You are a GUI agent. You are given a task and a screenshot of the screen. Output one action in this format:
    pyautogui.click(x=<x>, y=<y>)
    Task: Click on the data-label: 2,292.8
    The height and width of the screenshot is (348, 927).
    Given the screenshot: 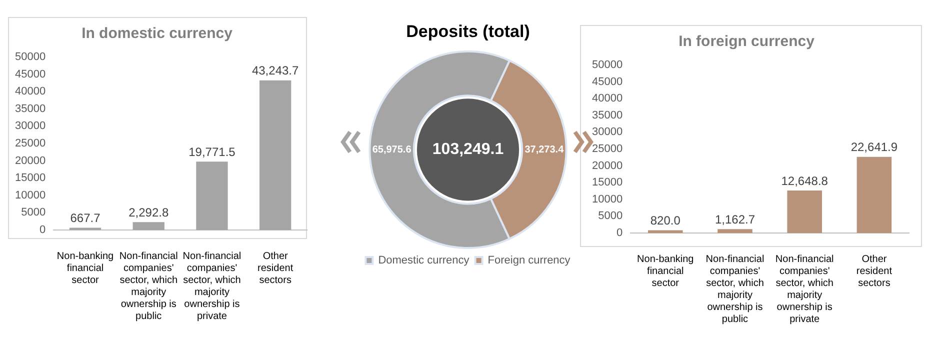 What is the action you would take?
    pyautogui.click(x=148, y=212)
    